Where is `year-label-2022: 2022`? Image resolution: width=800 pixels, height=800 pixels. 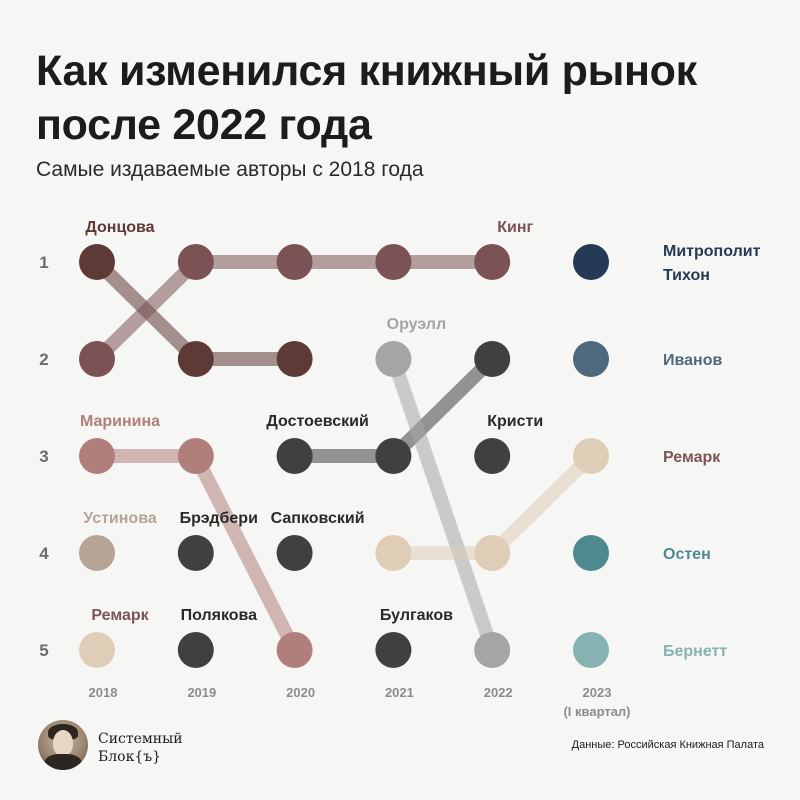
year-label-2022: 2022 is located at coordinates (498, 692).